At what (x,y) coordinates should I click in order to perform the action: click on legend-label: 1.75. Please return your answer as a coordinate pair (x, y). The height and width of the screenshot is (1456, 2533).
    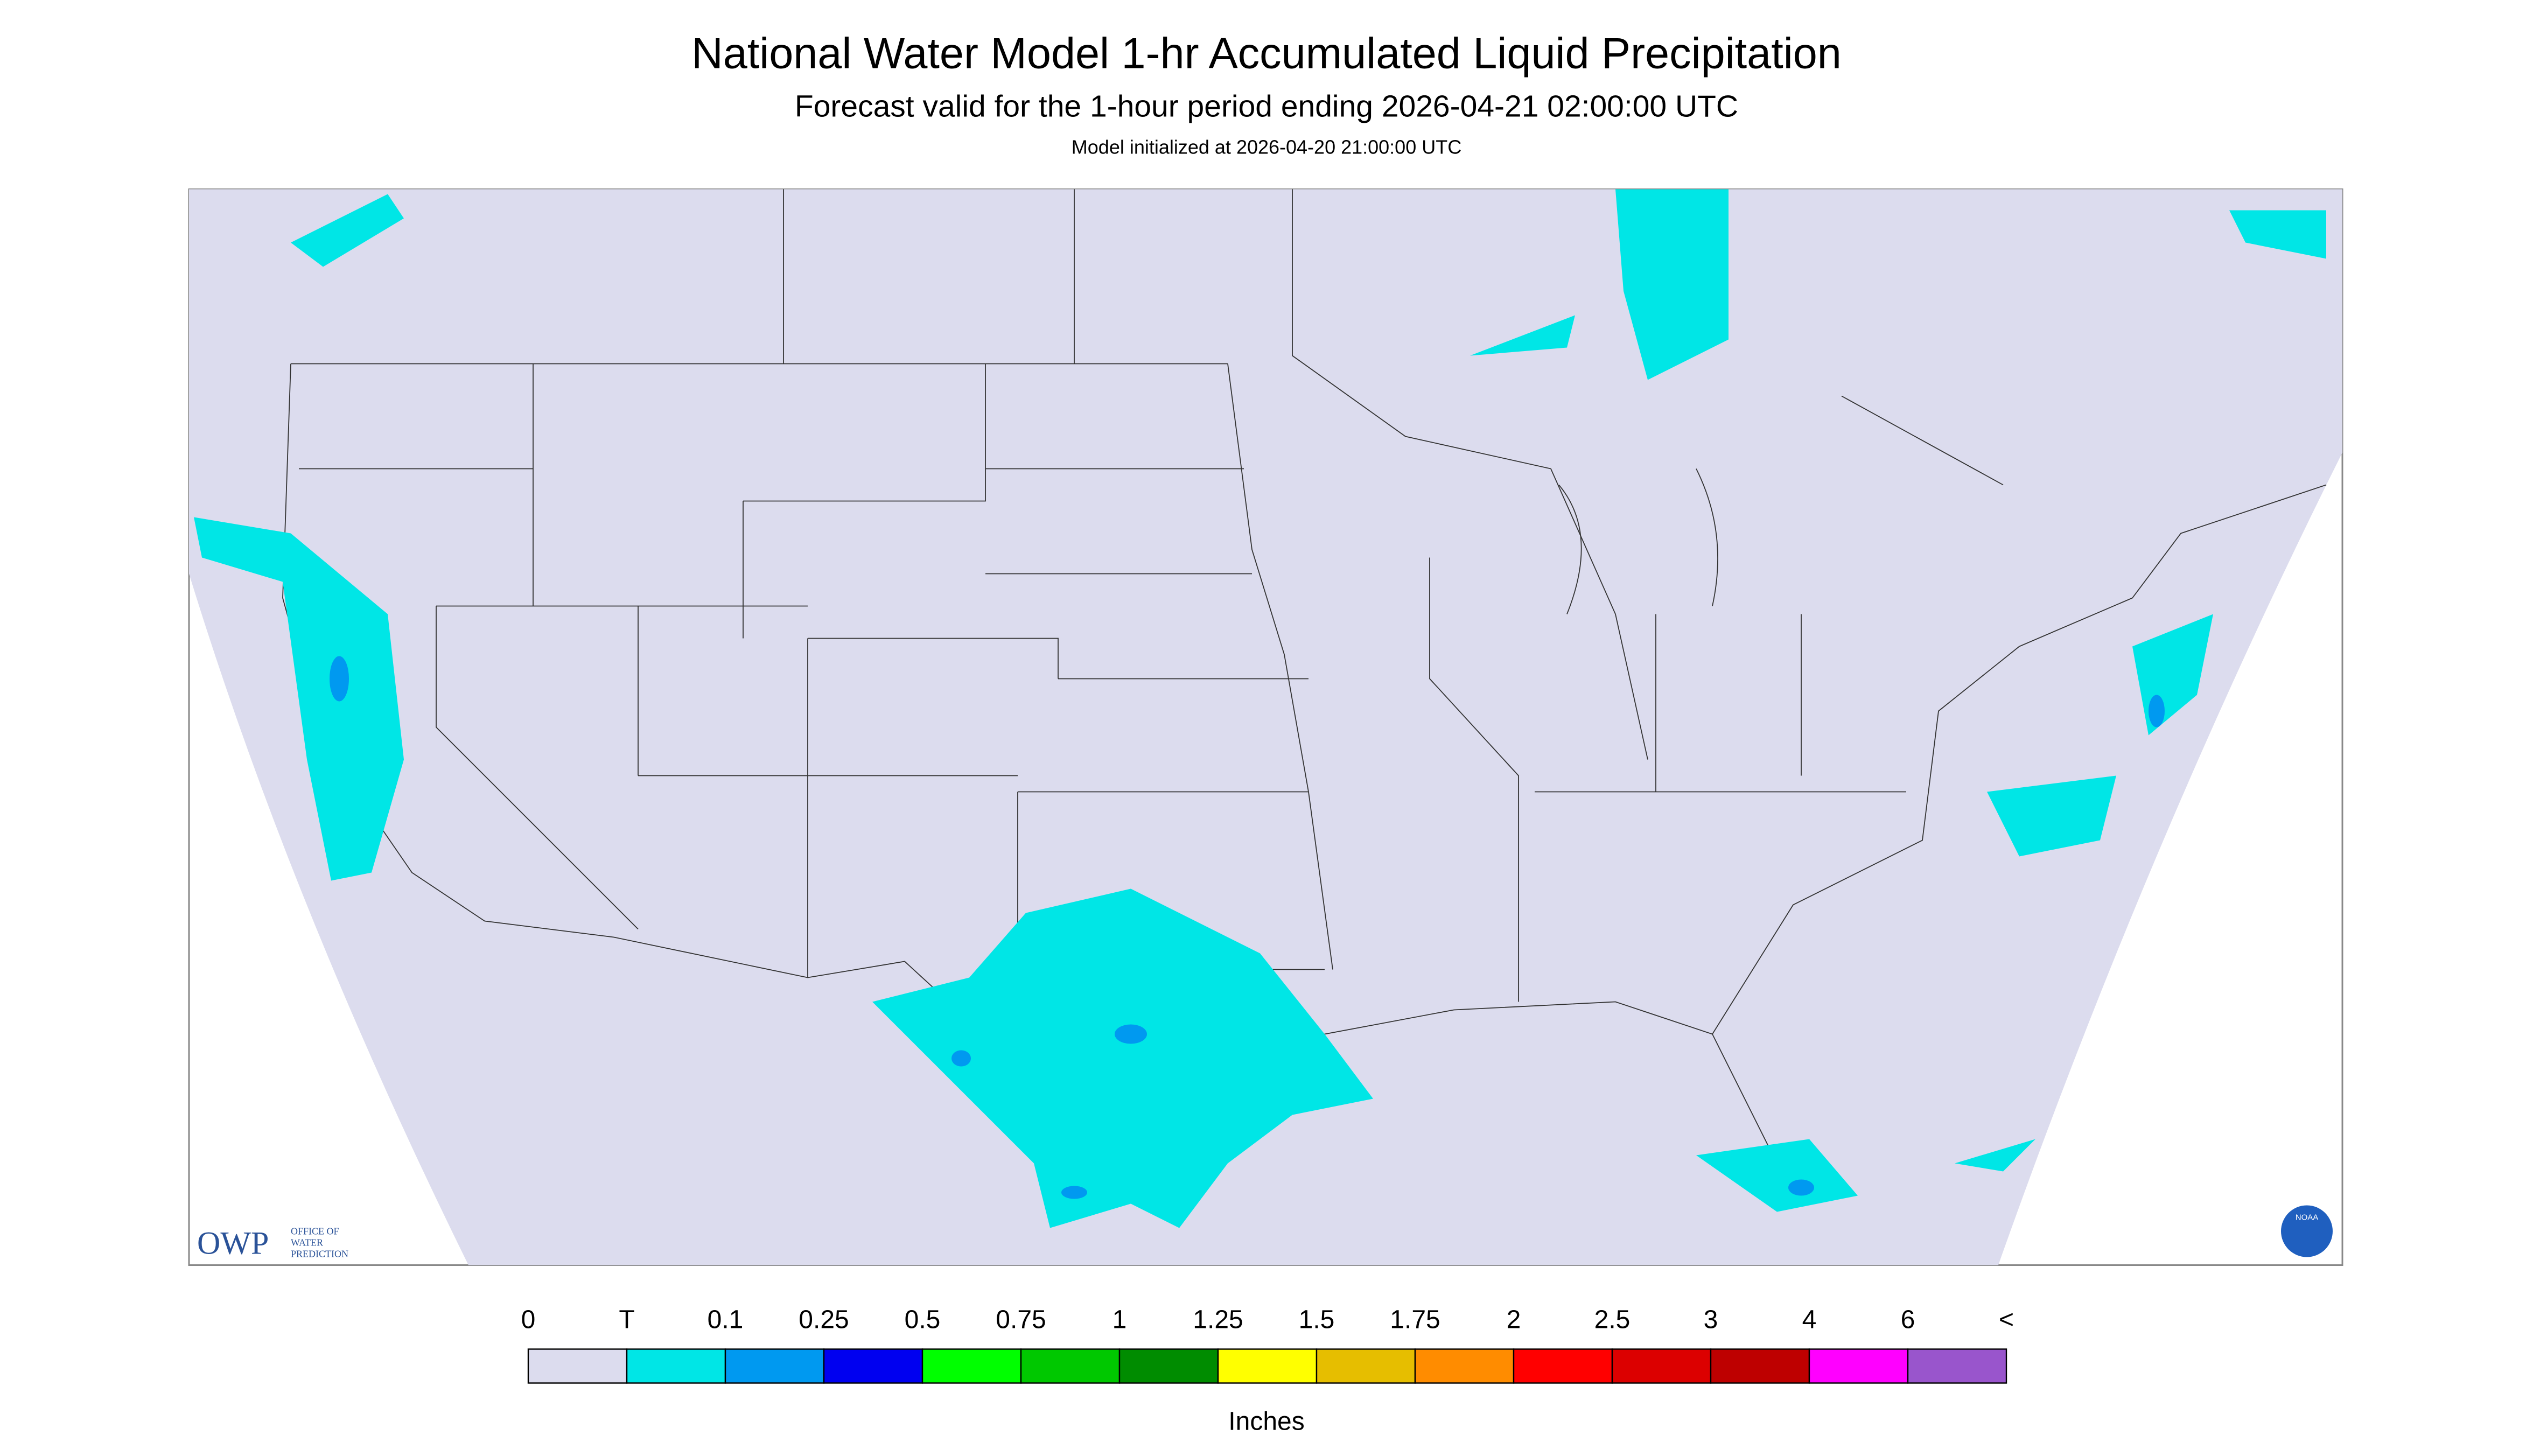
    Looking at the image, I should click on (1415, 1320).